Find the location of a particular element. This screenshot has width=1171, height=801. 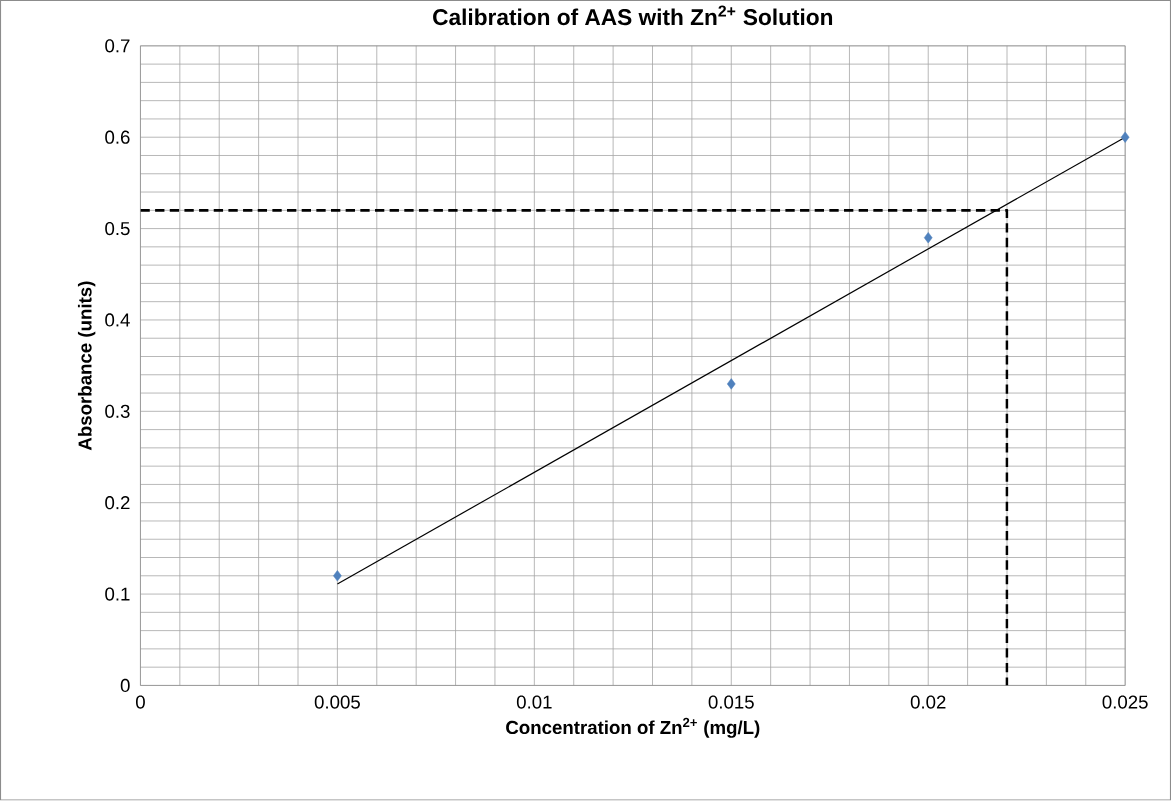

x-tick-label: 0.005 is located at coordinates (337, 702).